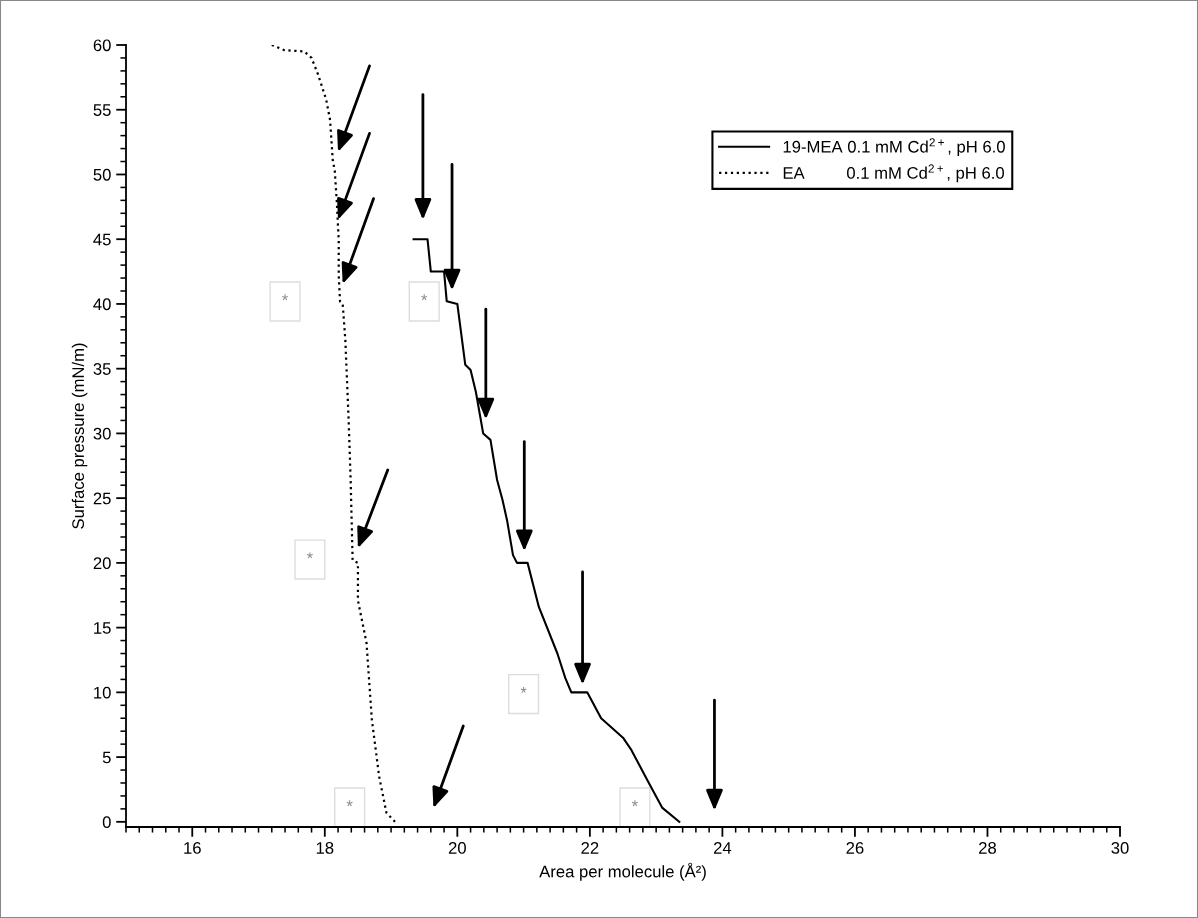  I want to click on y-tick-label: 45, so click(102, 239).